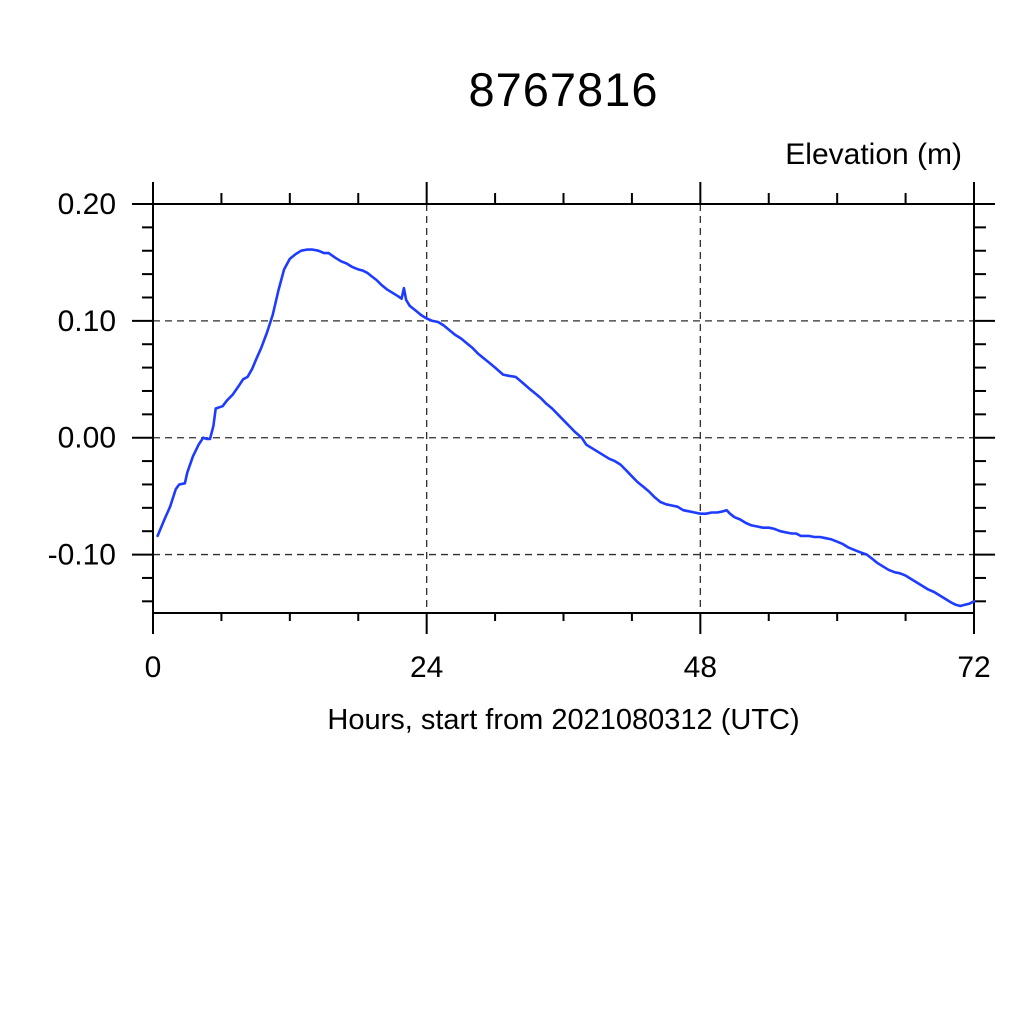 The image size is (1024, 1024). Describe the element at coordinates (87, 204) in the screenshot. I see `y-tick-label: 0.20` at that location.